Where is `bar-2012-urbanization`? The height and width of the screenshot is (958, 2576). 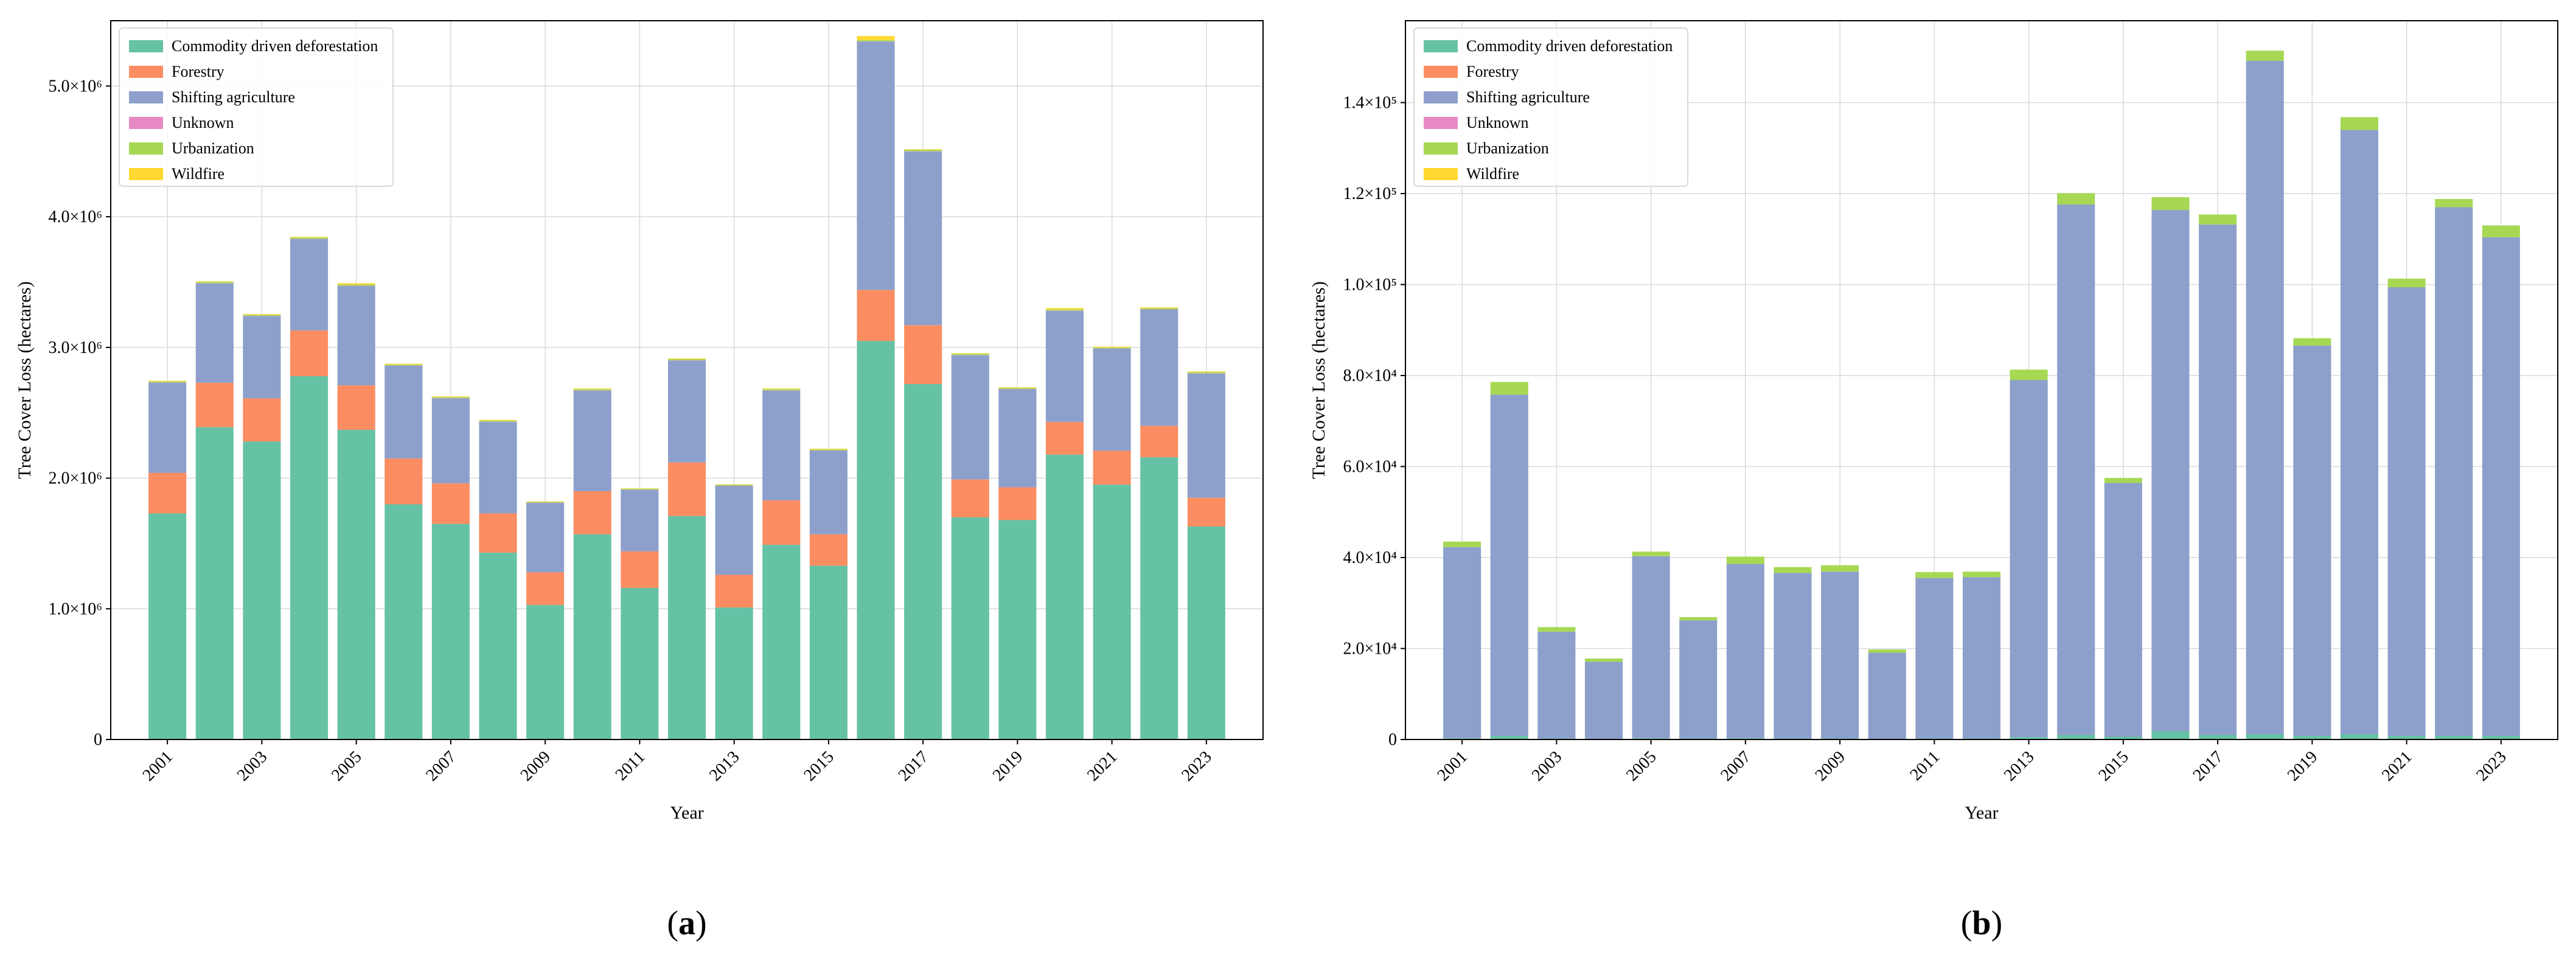 bar-2012-urbanization is located at coordinates (686, 359).